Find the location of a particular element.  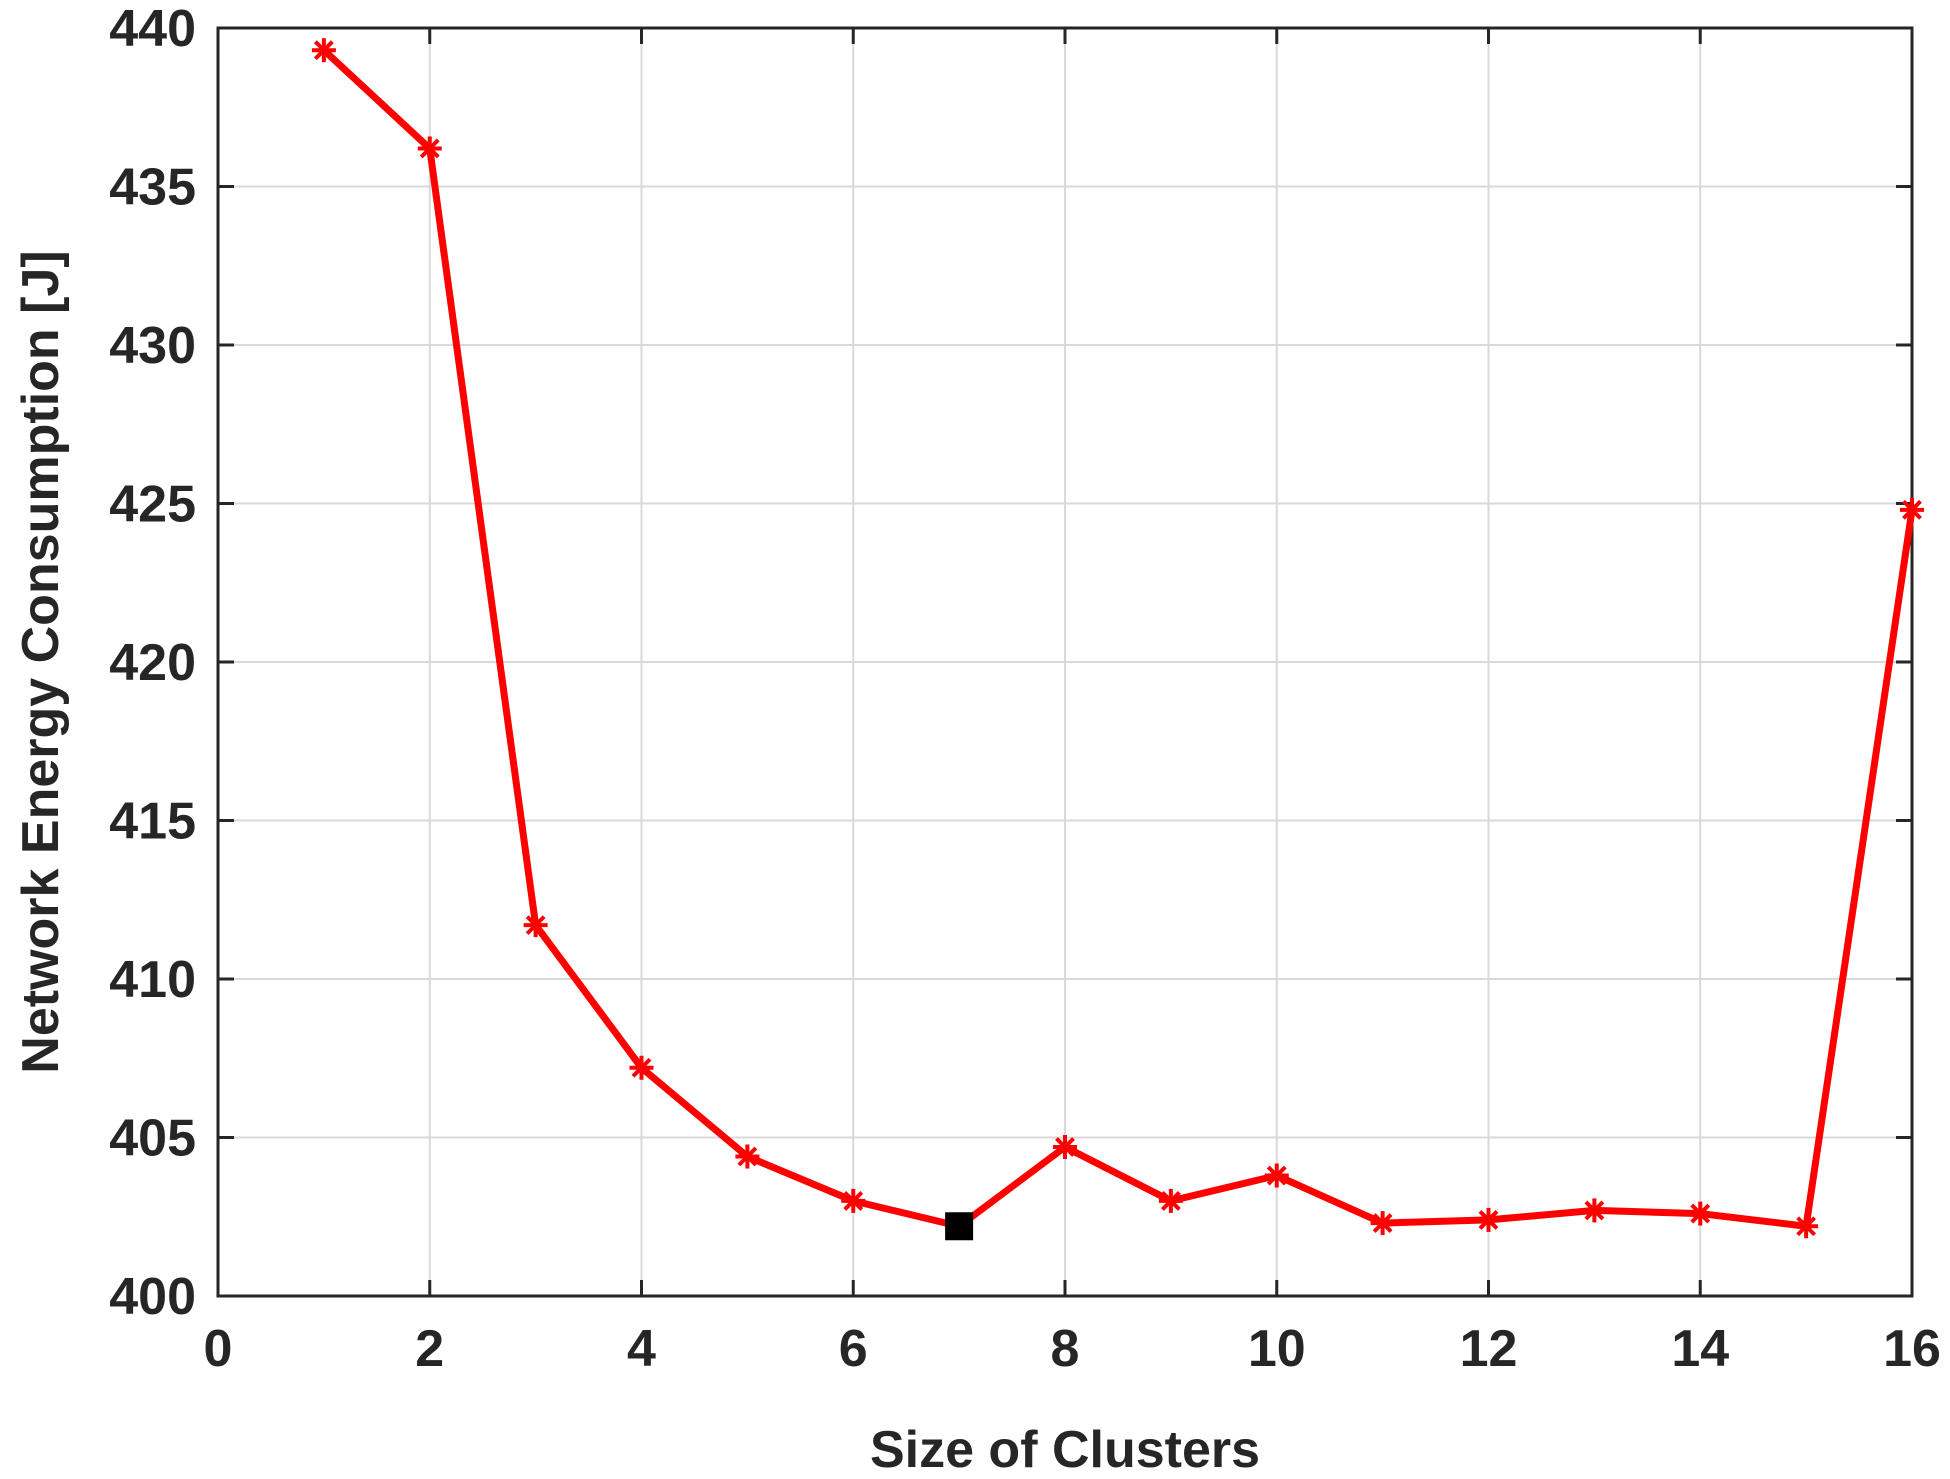

x-tick-label: 6 is located at coordinates (853, 1349).